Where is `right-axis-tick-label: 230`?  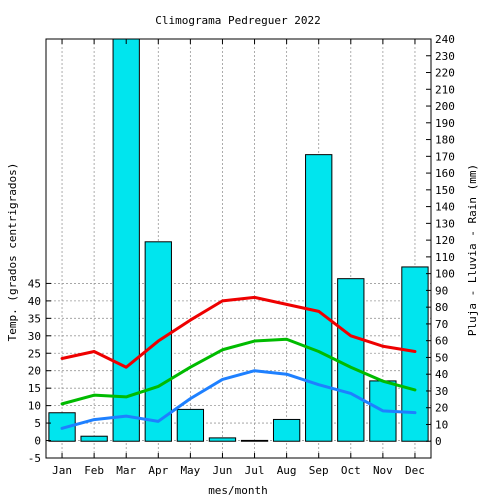 right-axis-tick-label: 230 is located at coordinates (445, 56).